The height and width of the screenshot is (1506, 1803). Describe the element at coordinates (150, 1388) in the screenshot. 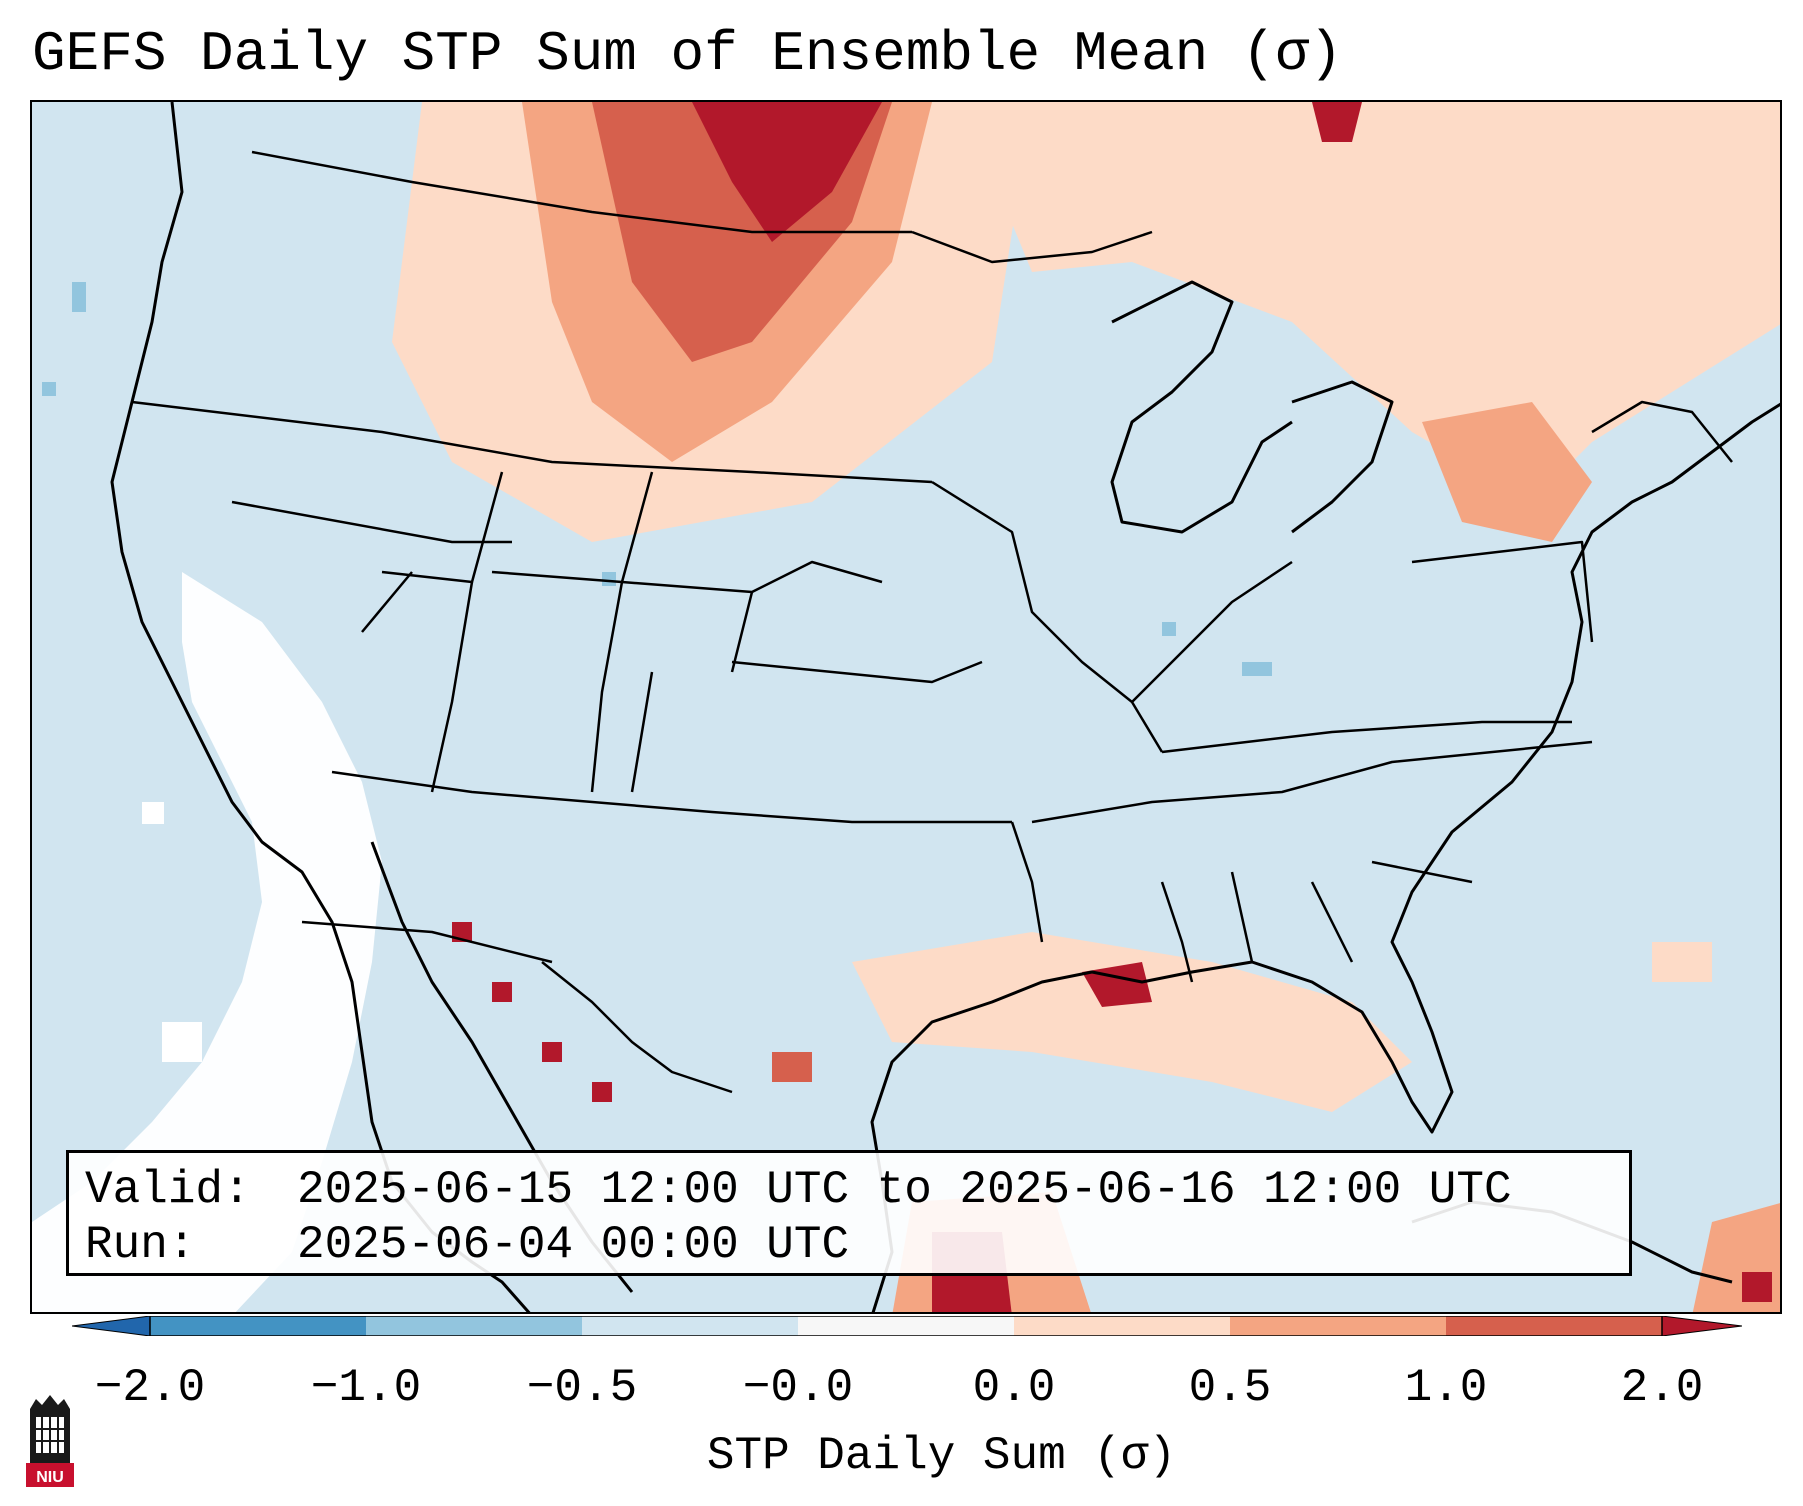

I see `colorbar-tick: −2.0` at that location.